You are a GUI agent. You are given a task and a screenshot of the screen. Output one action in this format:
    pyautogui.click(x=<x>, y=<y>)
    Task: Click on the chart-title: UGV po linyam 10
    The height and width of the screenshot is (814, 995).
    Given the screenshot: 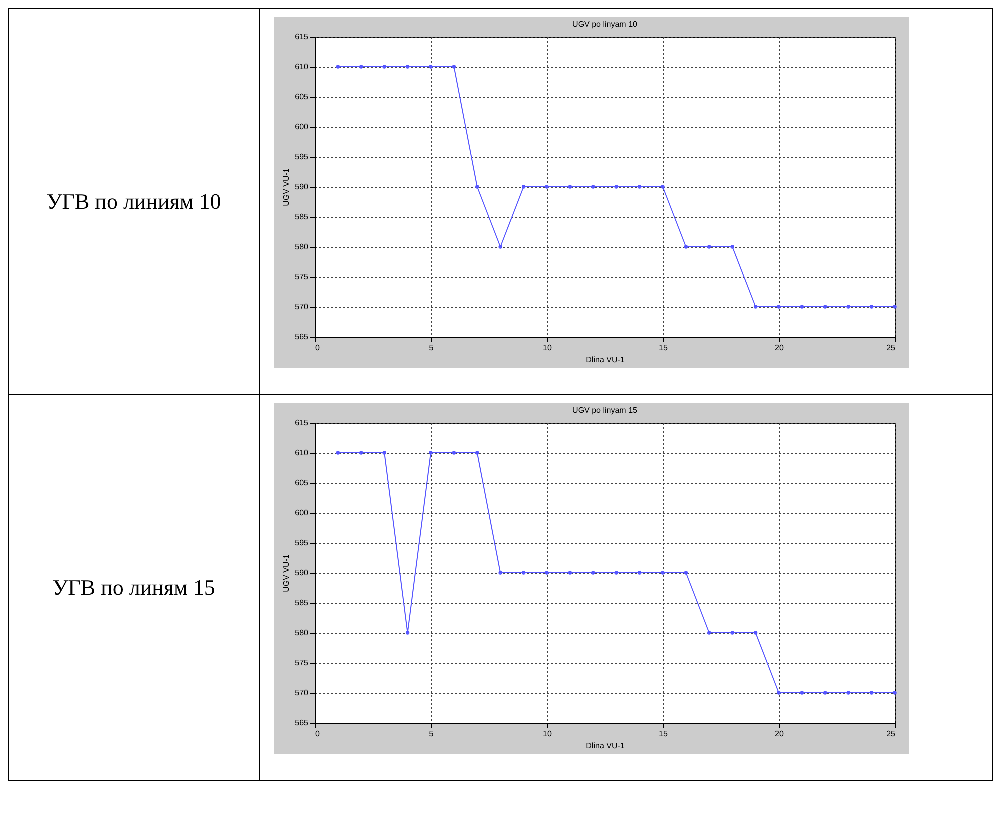 What is the action you would take?
    pyautogui.click(x=605, y=24)
    